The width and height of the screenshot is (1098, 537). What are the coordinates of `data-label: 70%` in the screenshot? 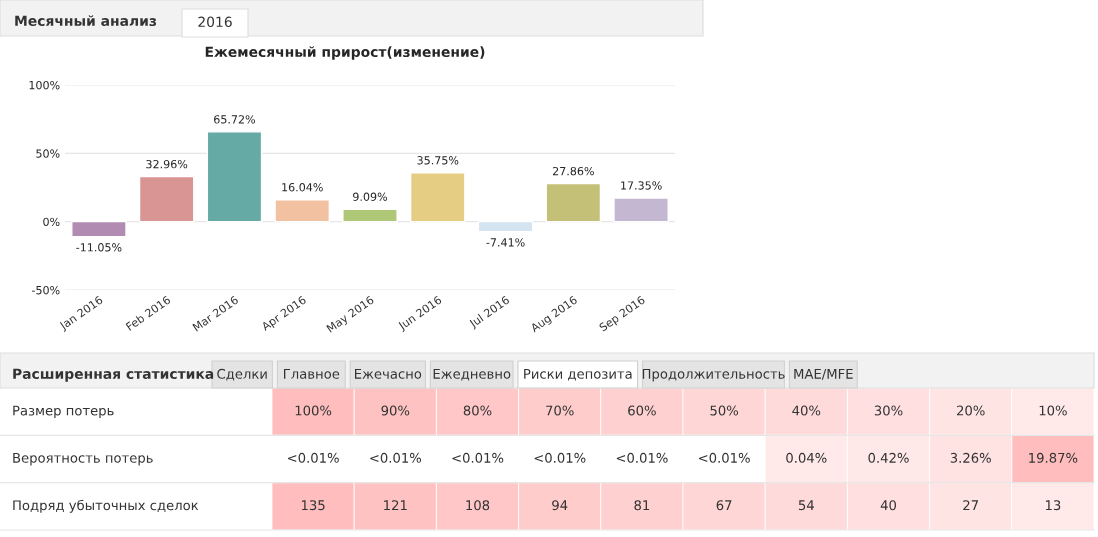 It's located at (560, 410).